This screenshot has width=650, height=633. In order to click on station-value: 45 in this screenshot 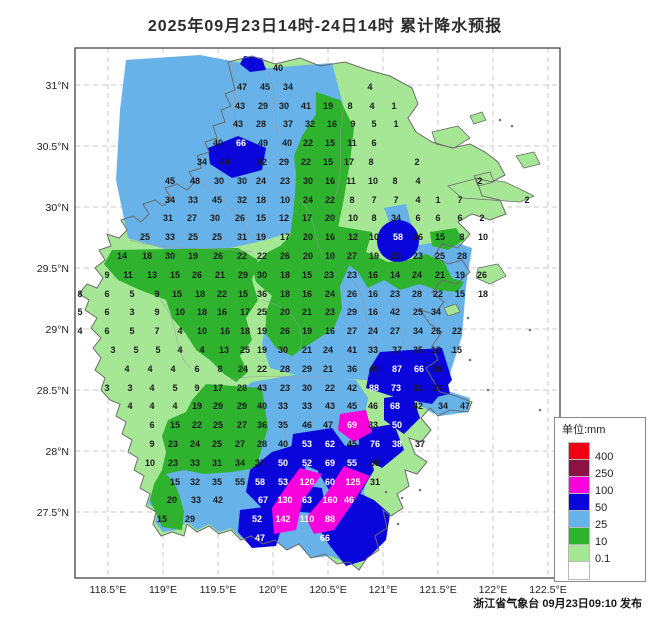, I will do `click(352, 406)`.